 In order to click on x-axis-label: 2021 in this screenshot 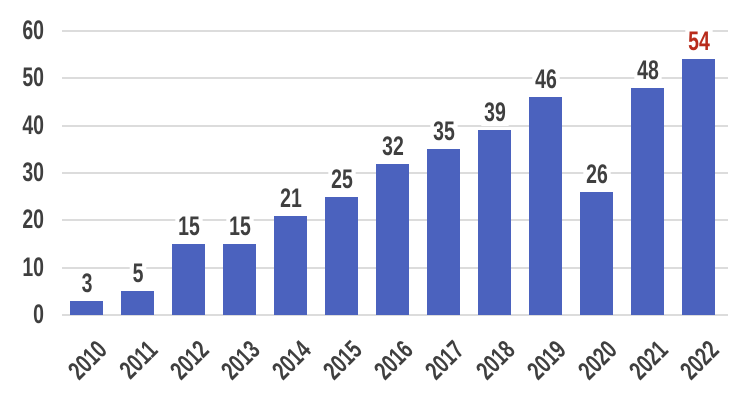, I will do `click(648, 360)`.